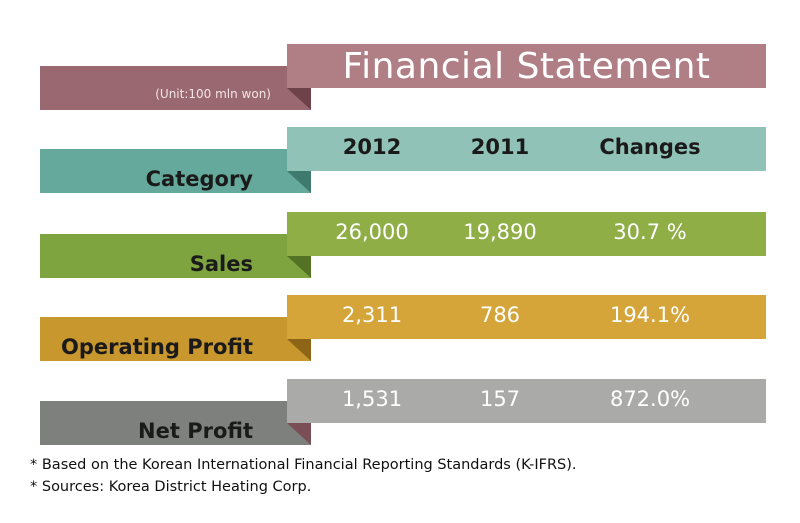  What do you see at coordinates (299, 350) in the screenshot?
I see `operating-row-fold` at bounding box center [299, 350].